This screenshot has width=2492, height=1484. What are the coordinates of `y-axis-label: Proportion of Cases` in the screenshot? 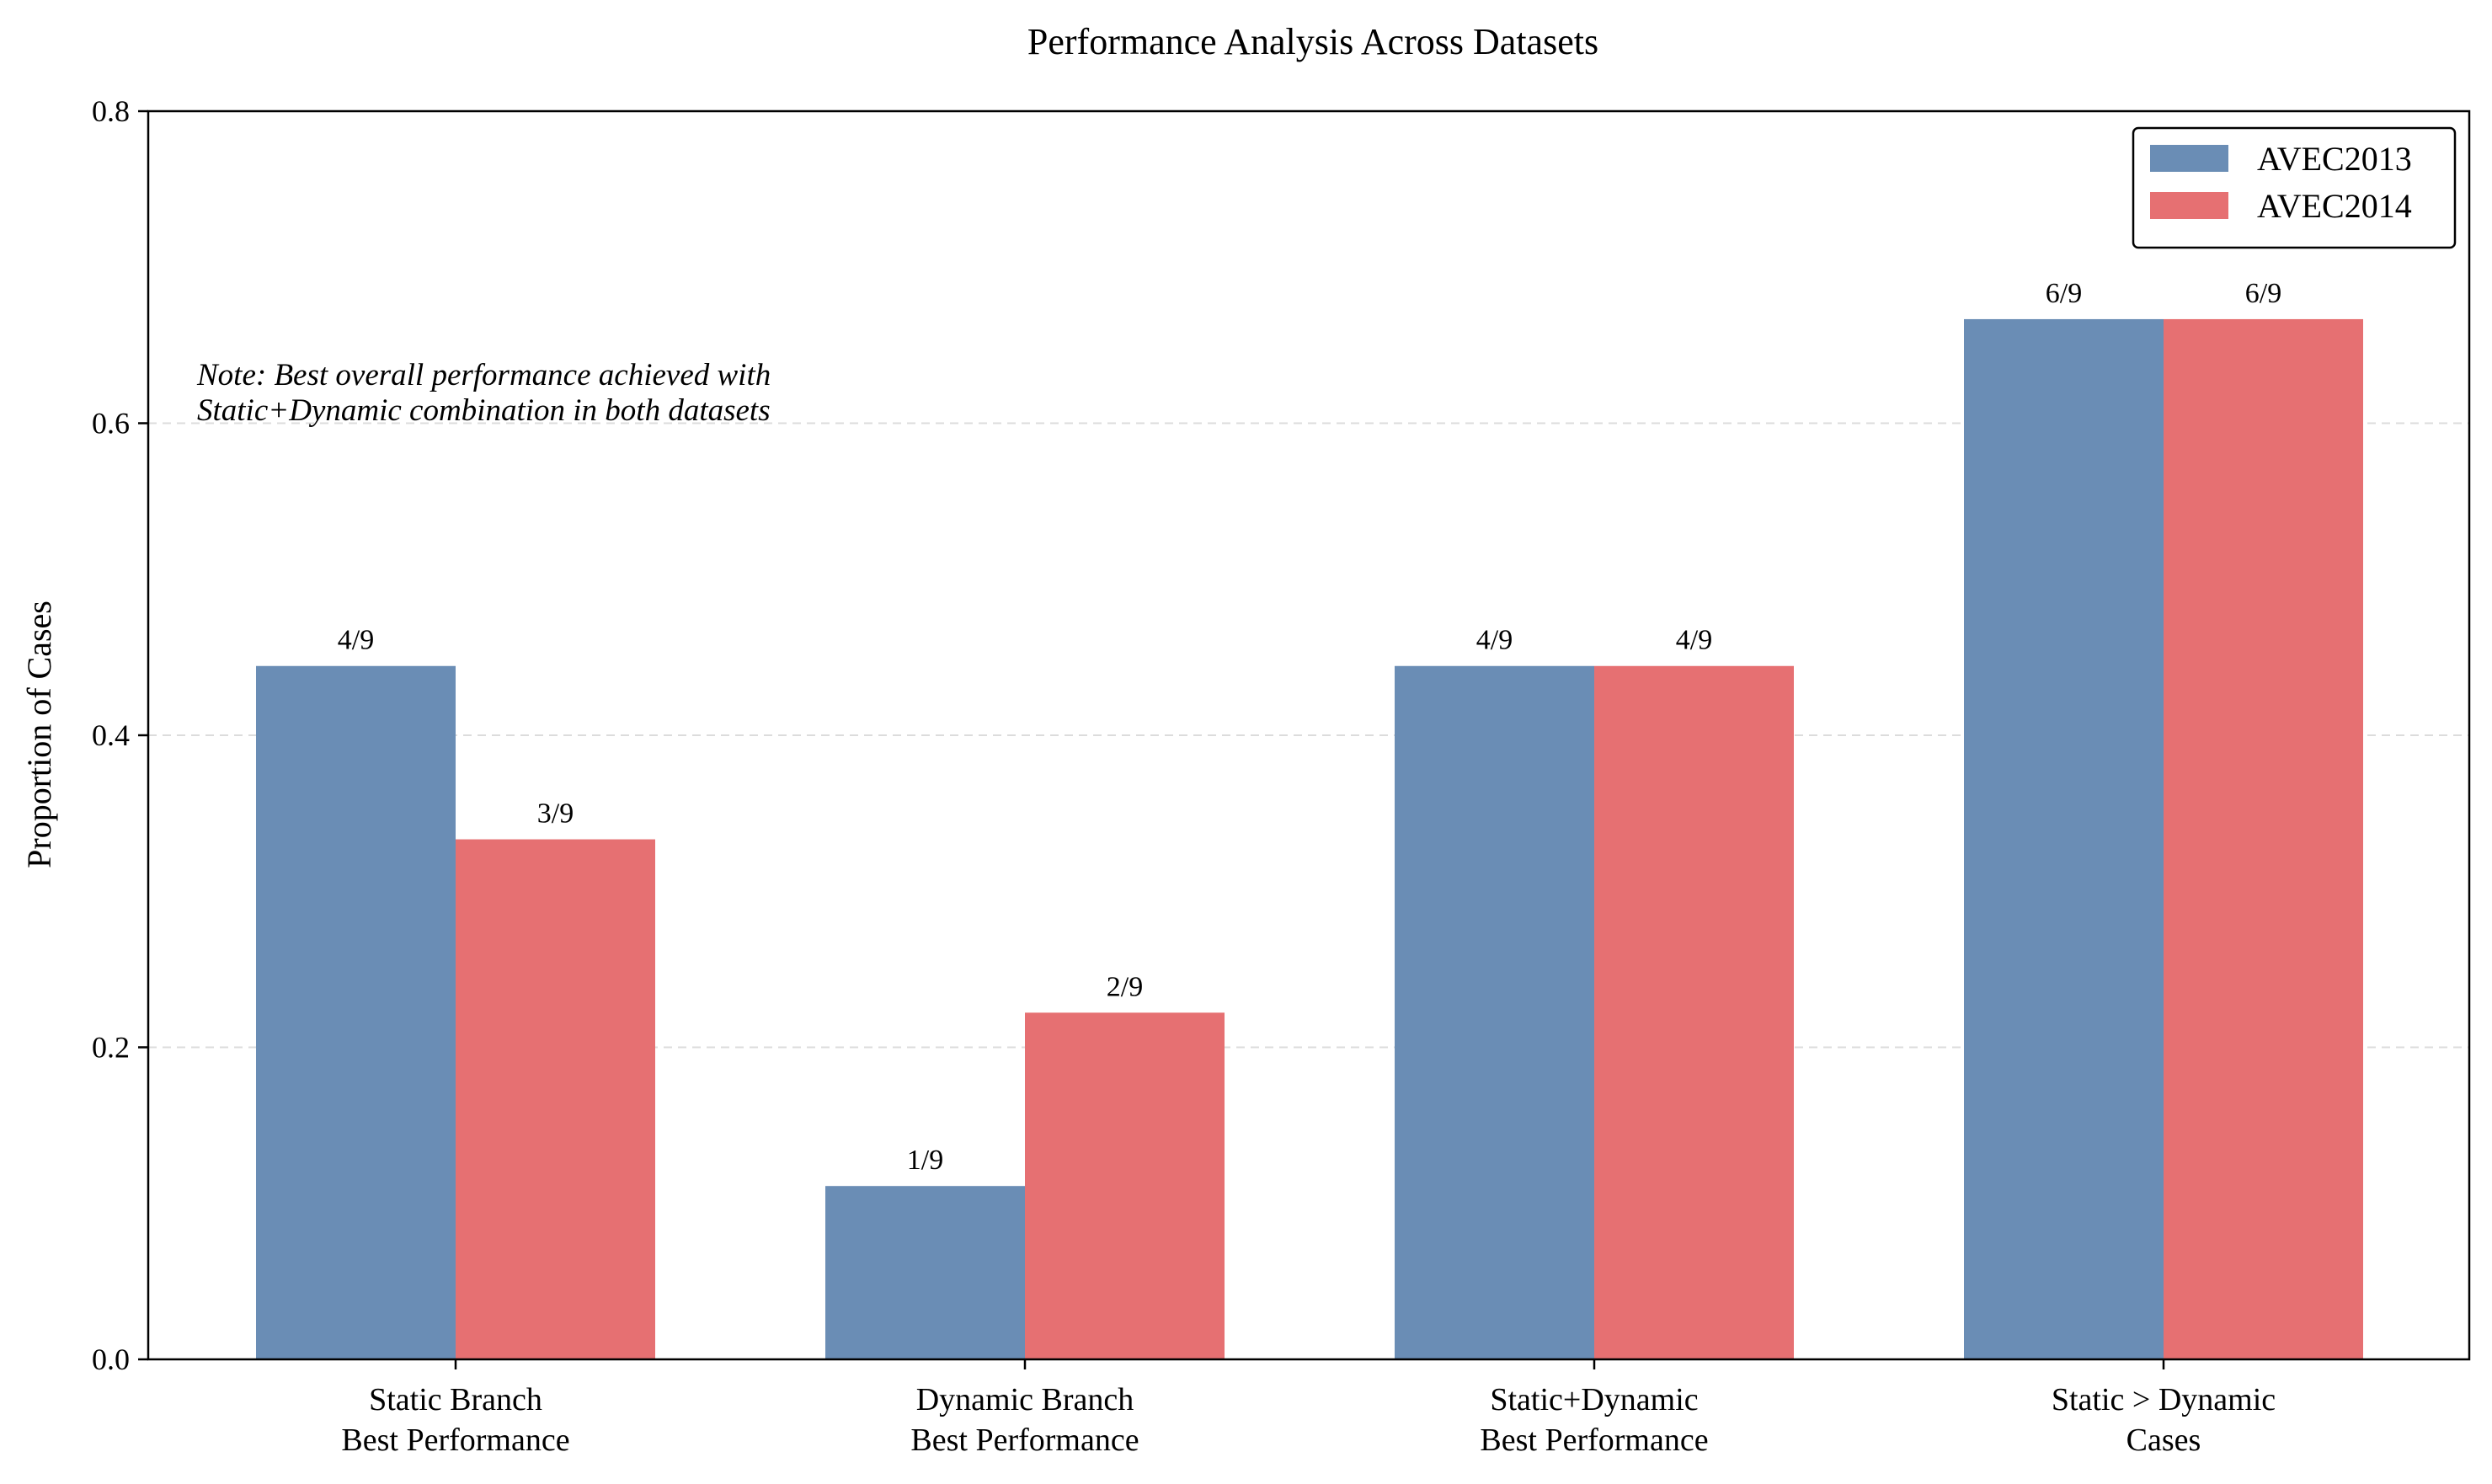 It's located at (39, 734).